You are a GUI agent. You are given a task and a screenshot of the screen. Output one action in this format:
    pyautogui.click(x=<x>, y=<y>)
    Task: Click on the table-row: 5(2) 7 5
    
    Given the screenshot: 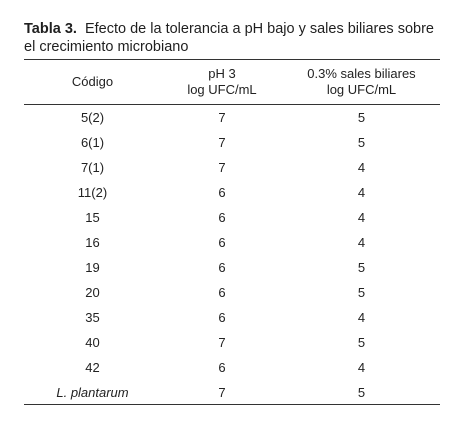 What is the action you would take?
    pyautogui.click(x=232, y=118)
    